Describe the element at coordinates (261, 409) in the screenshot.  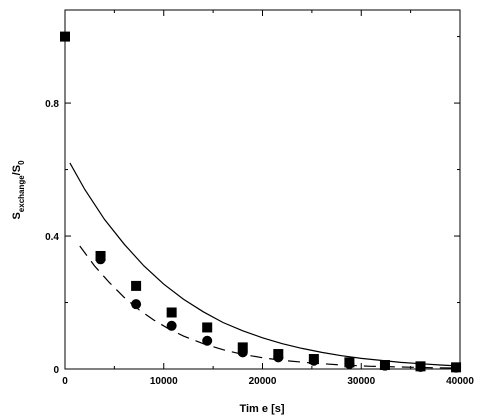
I see `x-axis-title: Tim e [s]` at that location.